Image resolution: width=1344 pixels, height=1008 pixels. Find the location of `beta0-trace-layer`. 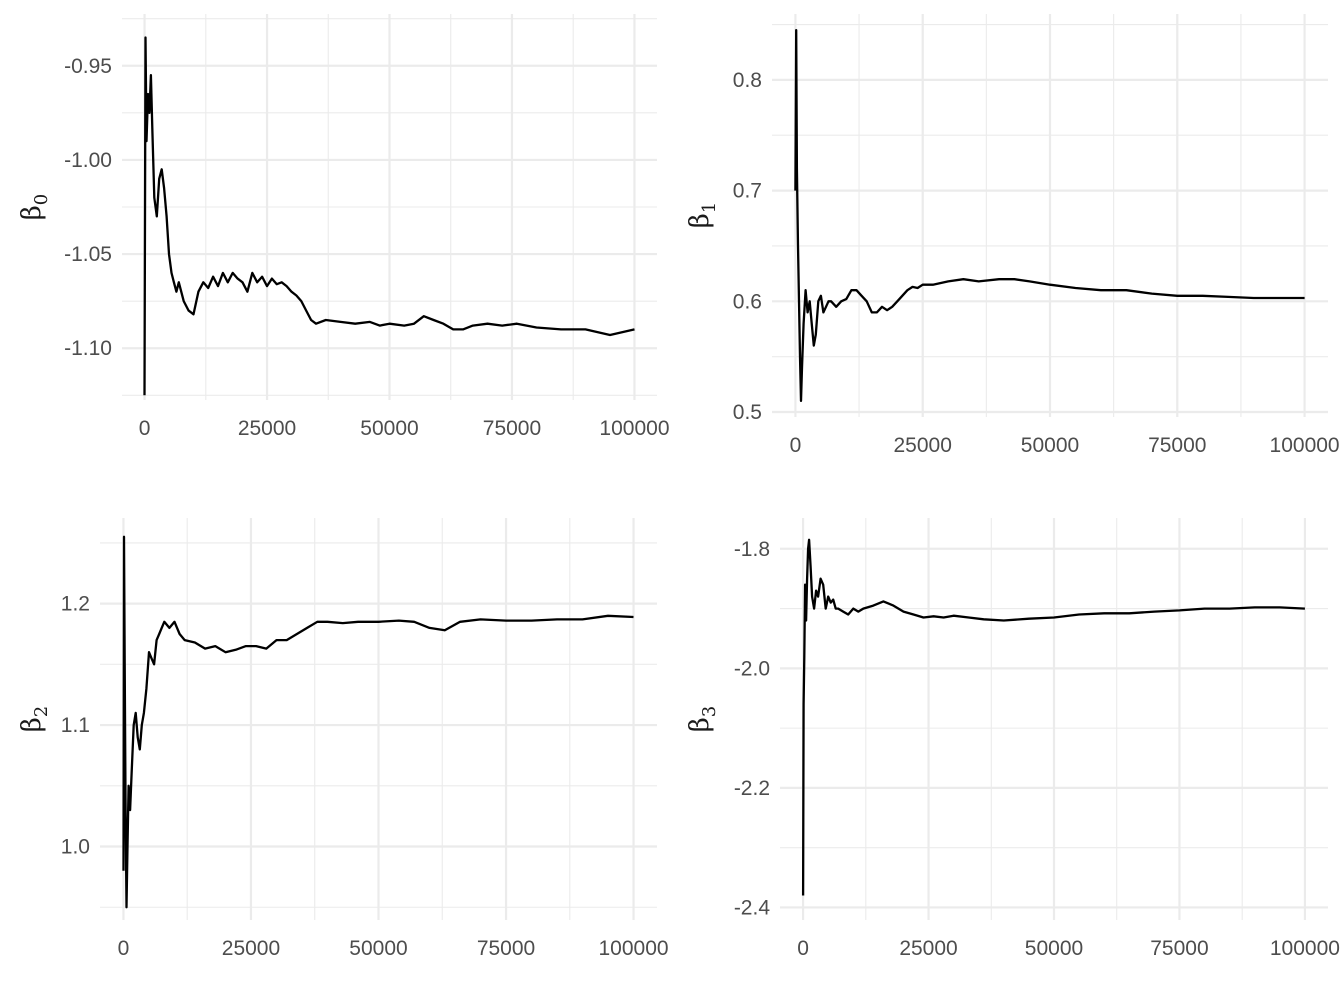

beta0-trace-layer is located at coordinates (389, 216).